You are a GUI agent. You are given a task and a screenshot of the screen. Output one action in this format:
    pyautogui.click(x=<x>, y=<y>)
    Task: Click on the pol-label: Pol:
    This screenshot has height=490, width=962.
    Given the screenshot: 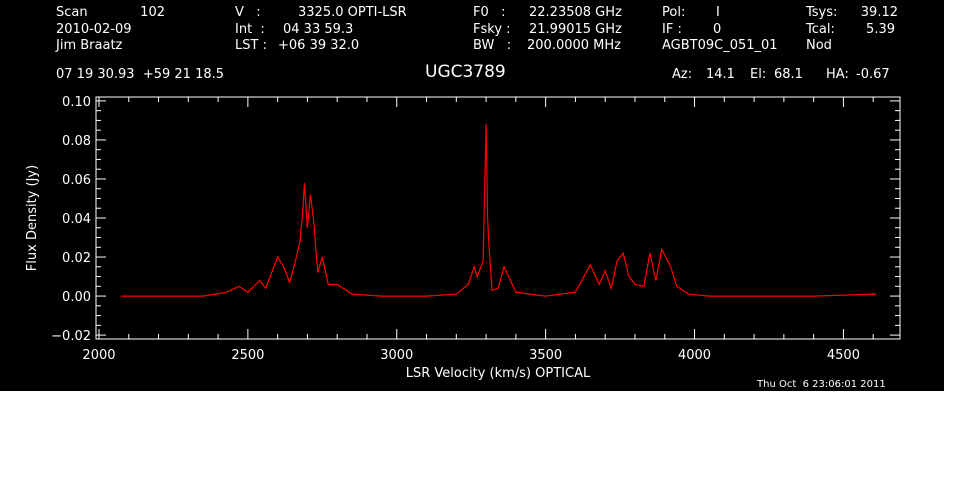 What is the action you would take?
    pyautogui.click(x=674, y=12)
    